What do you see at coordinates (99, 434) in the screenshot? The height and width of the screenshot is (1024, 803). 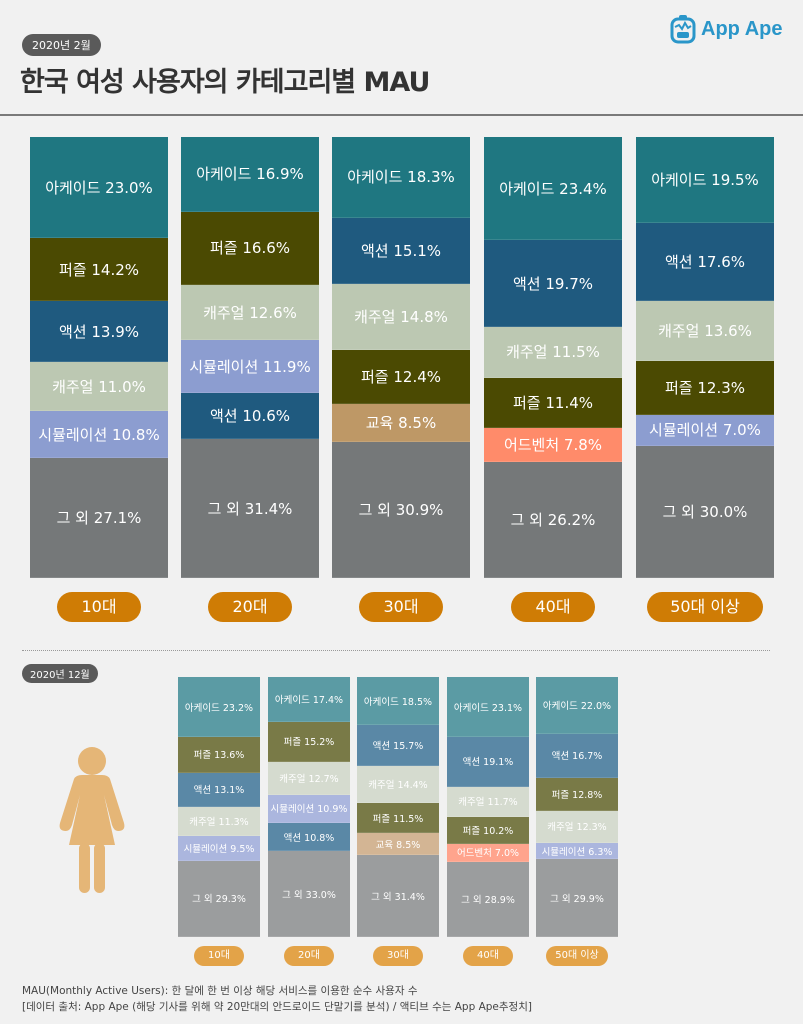 I see `bar-segment: 시뮬레이션 10.8%` at bounding box center [99, 434].